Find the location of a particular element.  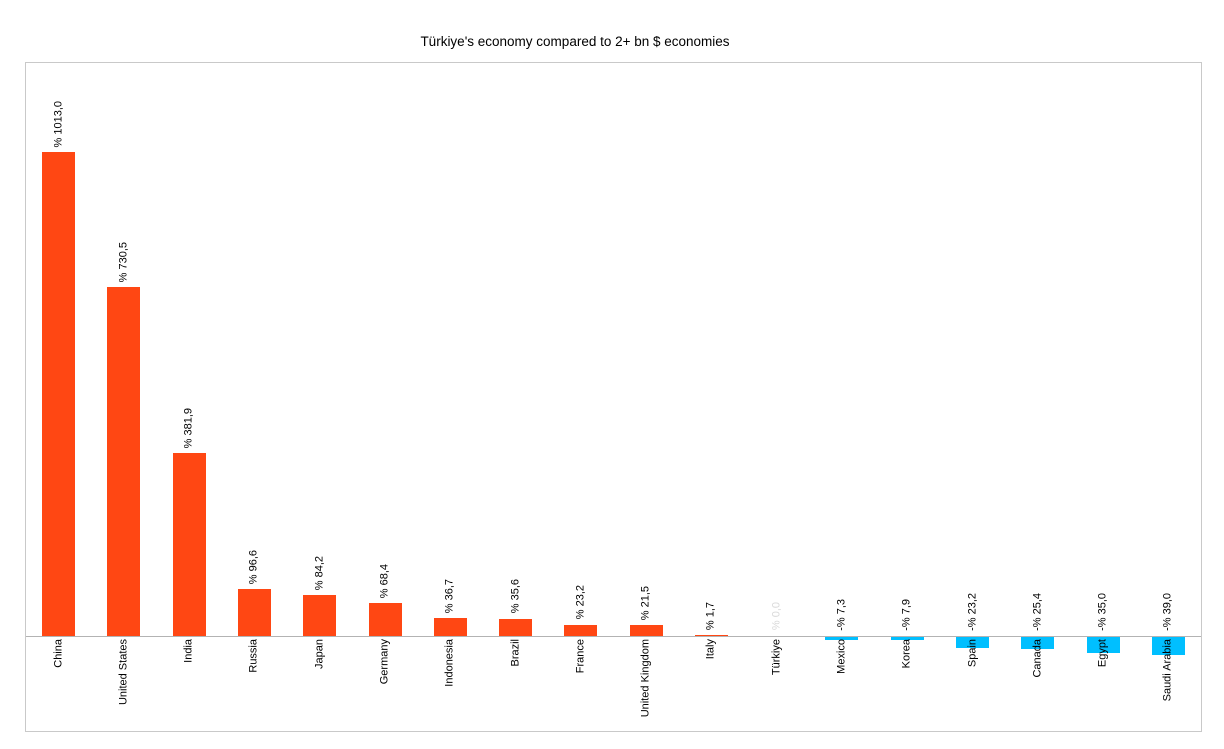

category-label: United Kingdom is located at coordinates (645, 677).